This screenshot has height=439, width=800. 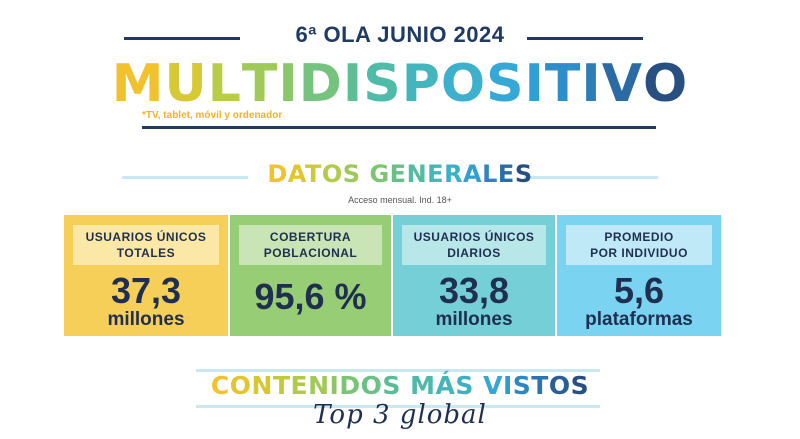 What do you see at coordinates (220, 385) in the screenshot?
I see `heading-letter: C` at bounding box center [220, 385].